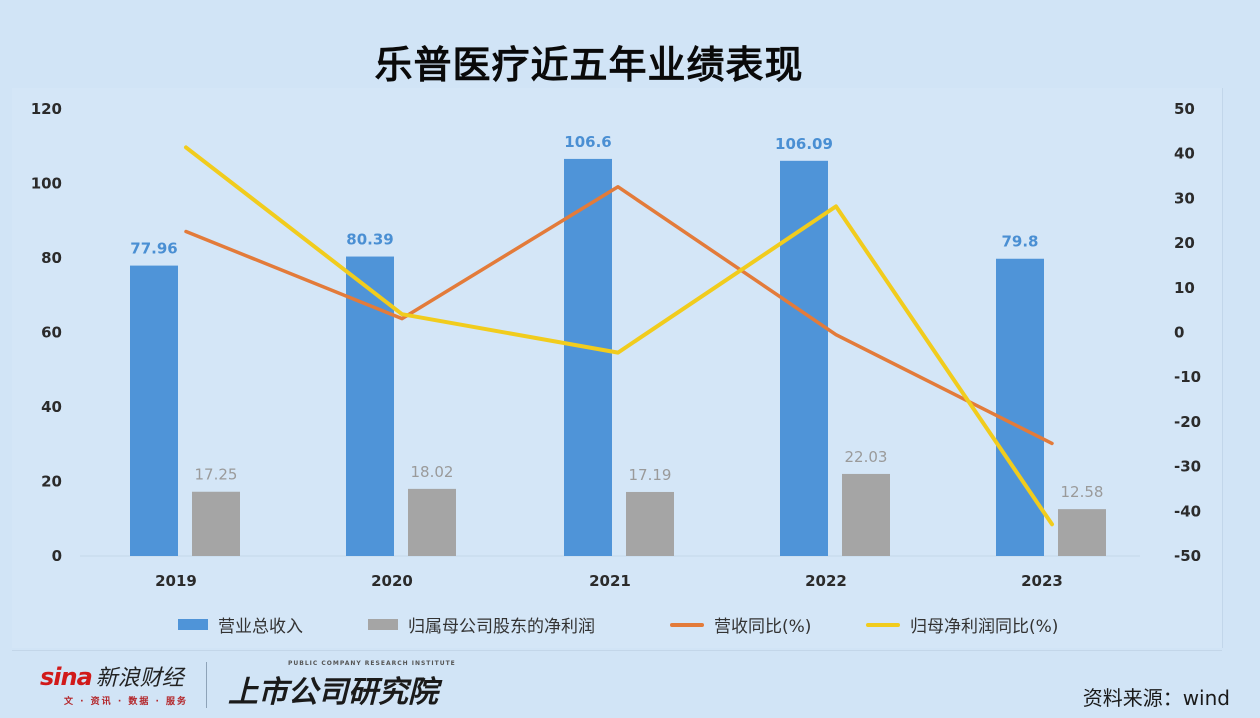 Image resolution: width=1260 pixels, height=718 pixels. Describe the element at coordinates (1184, 198) in the screenshot. I see `right-axis-tick: 30` at that location.